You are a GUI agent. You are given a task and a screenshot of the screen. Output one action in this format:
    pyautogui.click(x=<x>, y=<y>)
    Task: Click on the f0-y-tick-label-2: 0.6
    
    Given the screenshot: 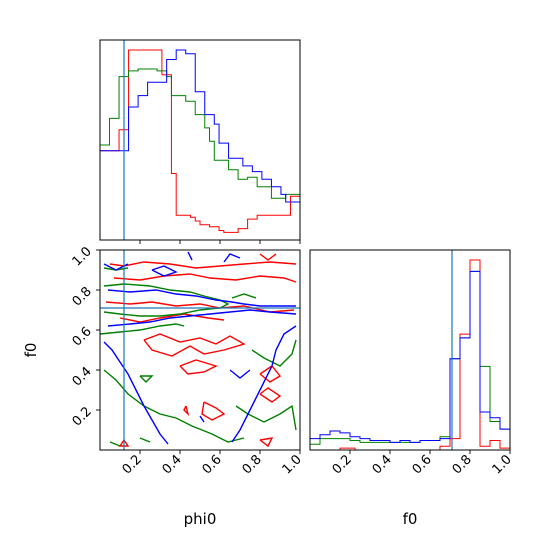 What is the action you would take?
    pyautogui.click(x=82, y=336)
    